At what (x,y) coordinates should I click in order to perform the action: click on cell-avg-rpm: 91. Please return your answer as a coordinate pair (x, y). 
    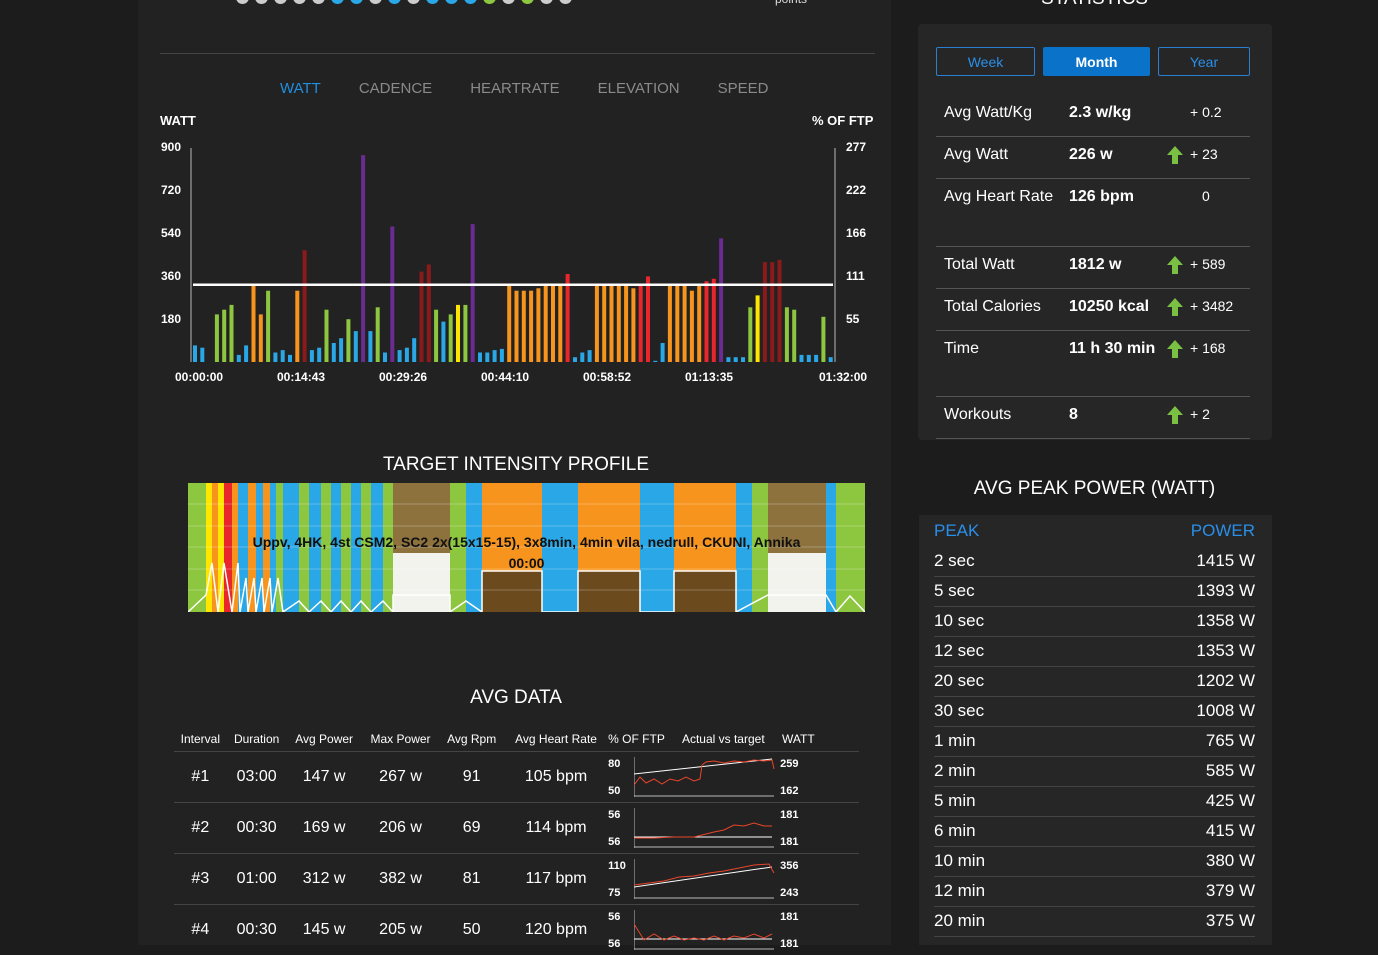
    Looking at the image, I should click on (471, 777).